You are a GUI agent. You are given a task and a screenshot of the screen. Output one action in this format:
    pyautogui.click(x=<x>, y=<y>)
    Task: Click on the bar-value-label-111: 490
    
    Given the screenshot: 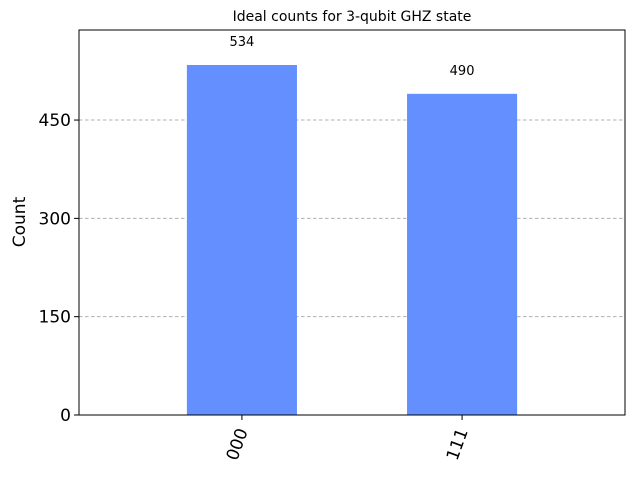 What is the action you would take?
    pyautogui.click(x=462, y=71)
    